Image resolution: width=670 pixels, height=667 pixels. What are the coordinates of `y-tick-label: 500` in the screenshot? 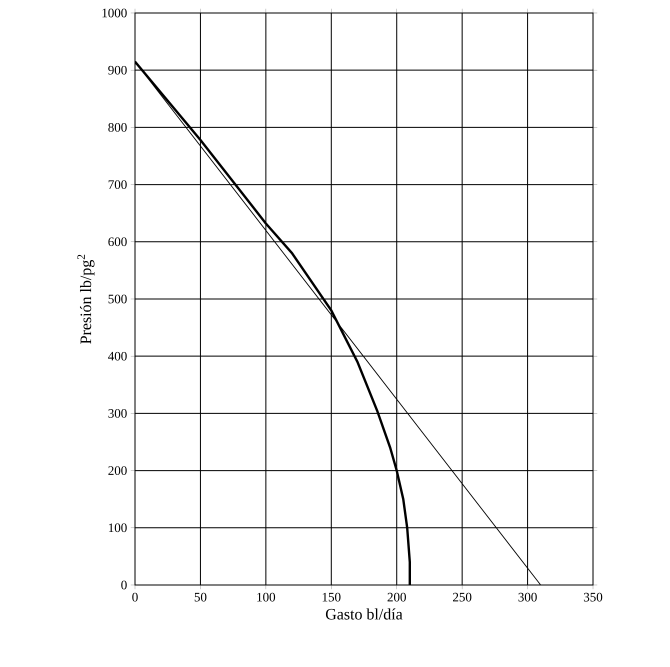 It's located at (117, 299).